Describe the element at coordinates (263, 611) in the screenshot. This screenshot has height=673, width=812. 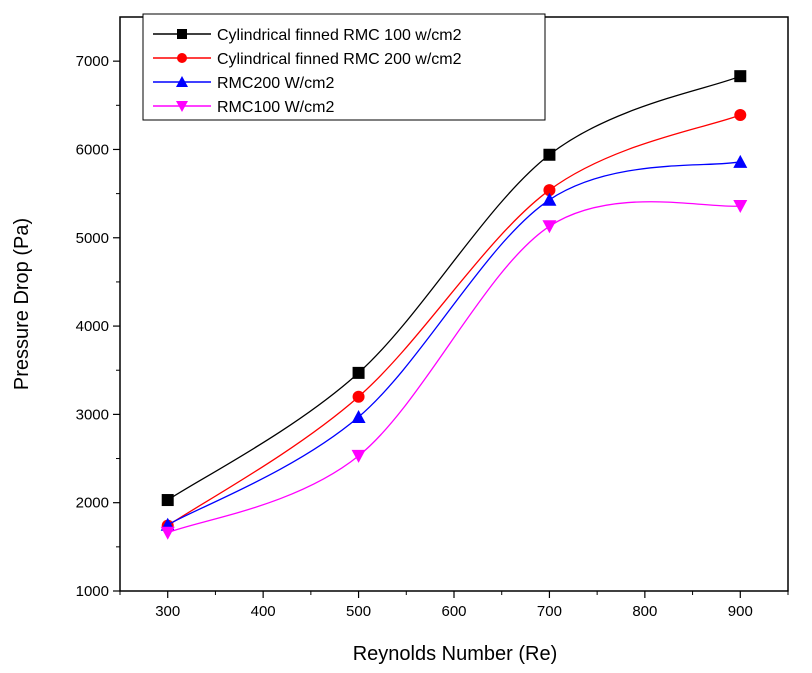
I see `x-tick-label: 400` at that location.